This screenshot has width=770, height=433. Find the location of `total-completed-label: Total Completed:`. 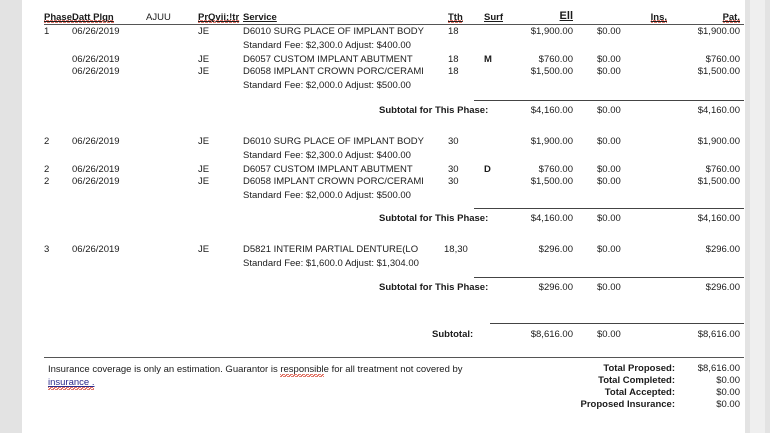

total-completed-label: Total Completed: is located at coordinates (636, 380).